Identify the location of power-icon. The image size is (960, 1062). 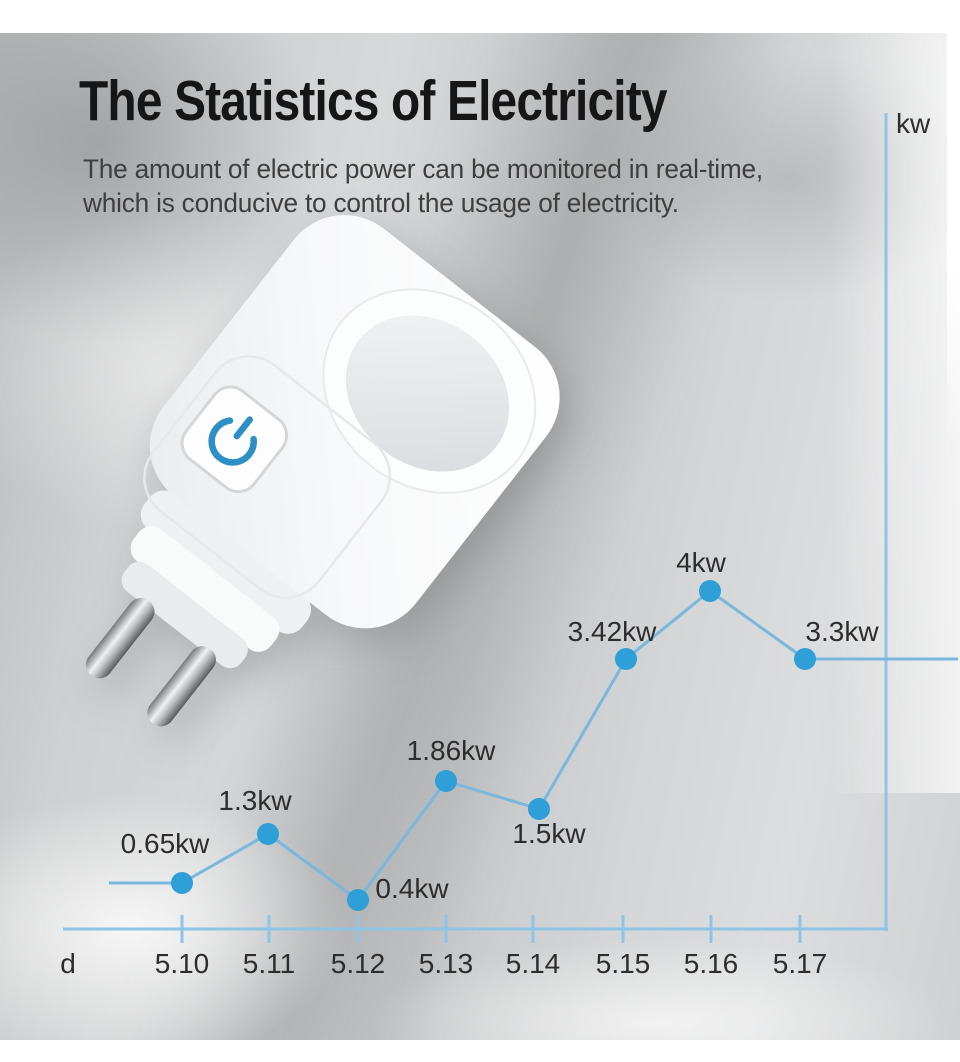
(232, 441).